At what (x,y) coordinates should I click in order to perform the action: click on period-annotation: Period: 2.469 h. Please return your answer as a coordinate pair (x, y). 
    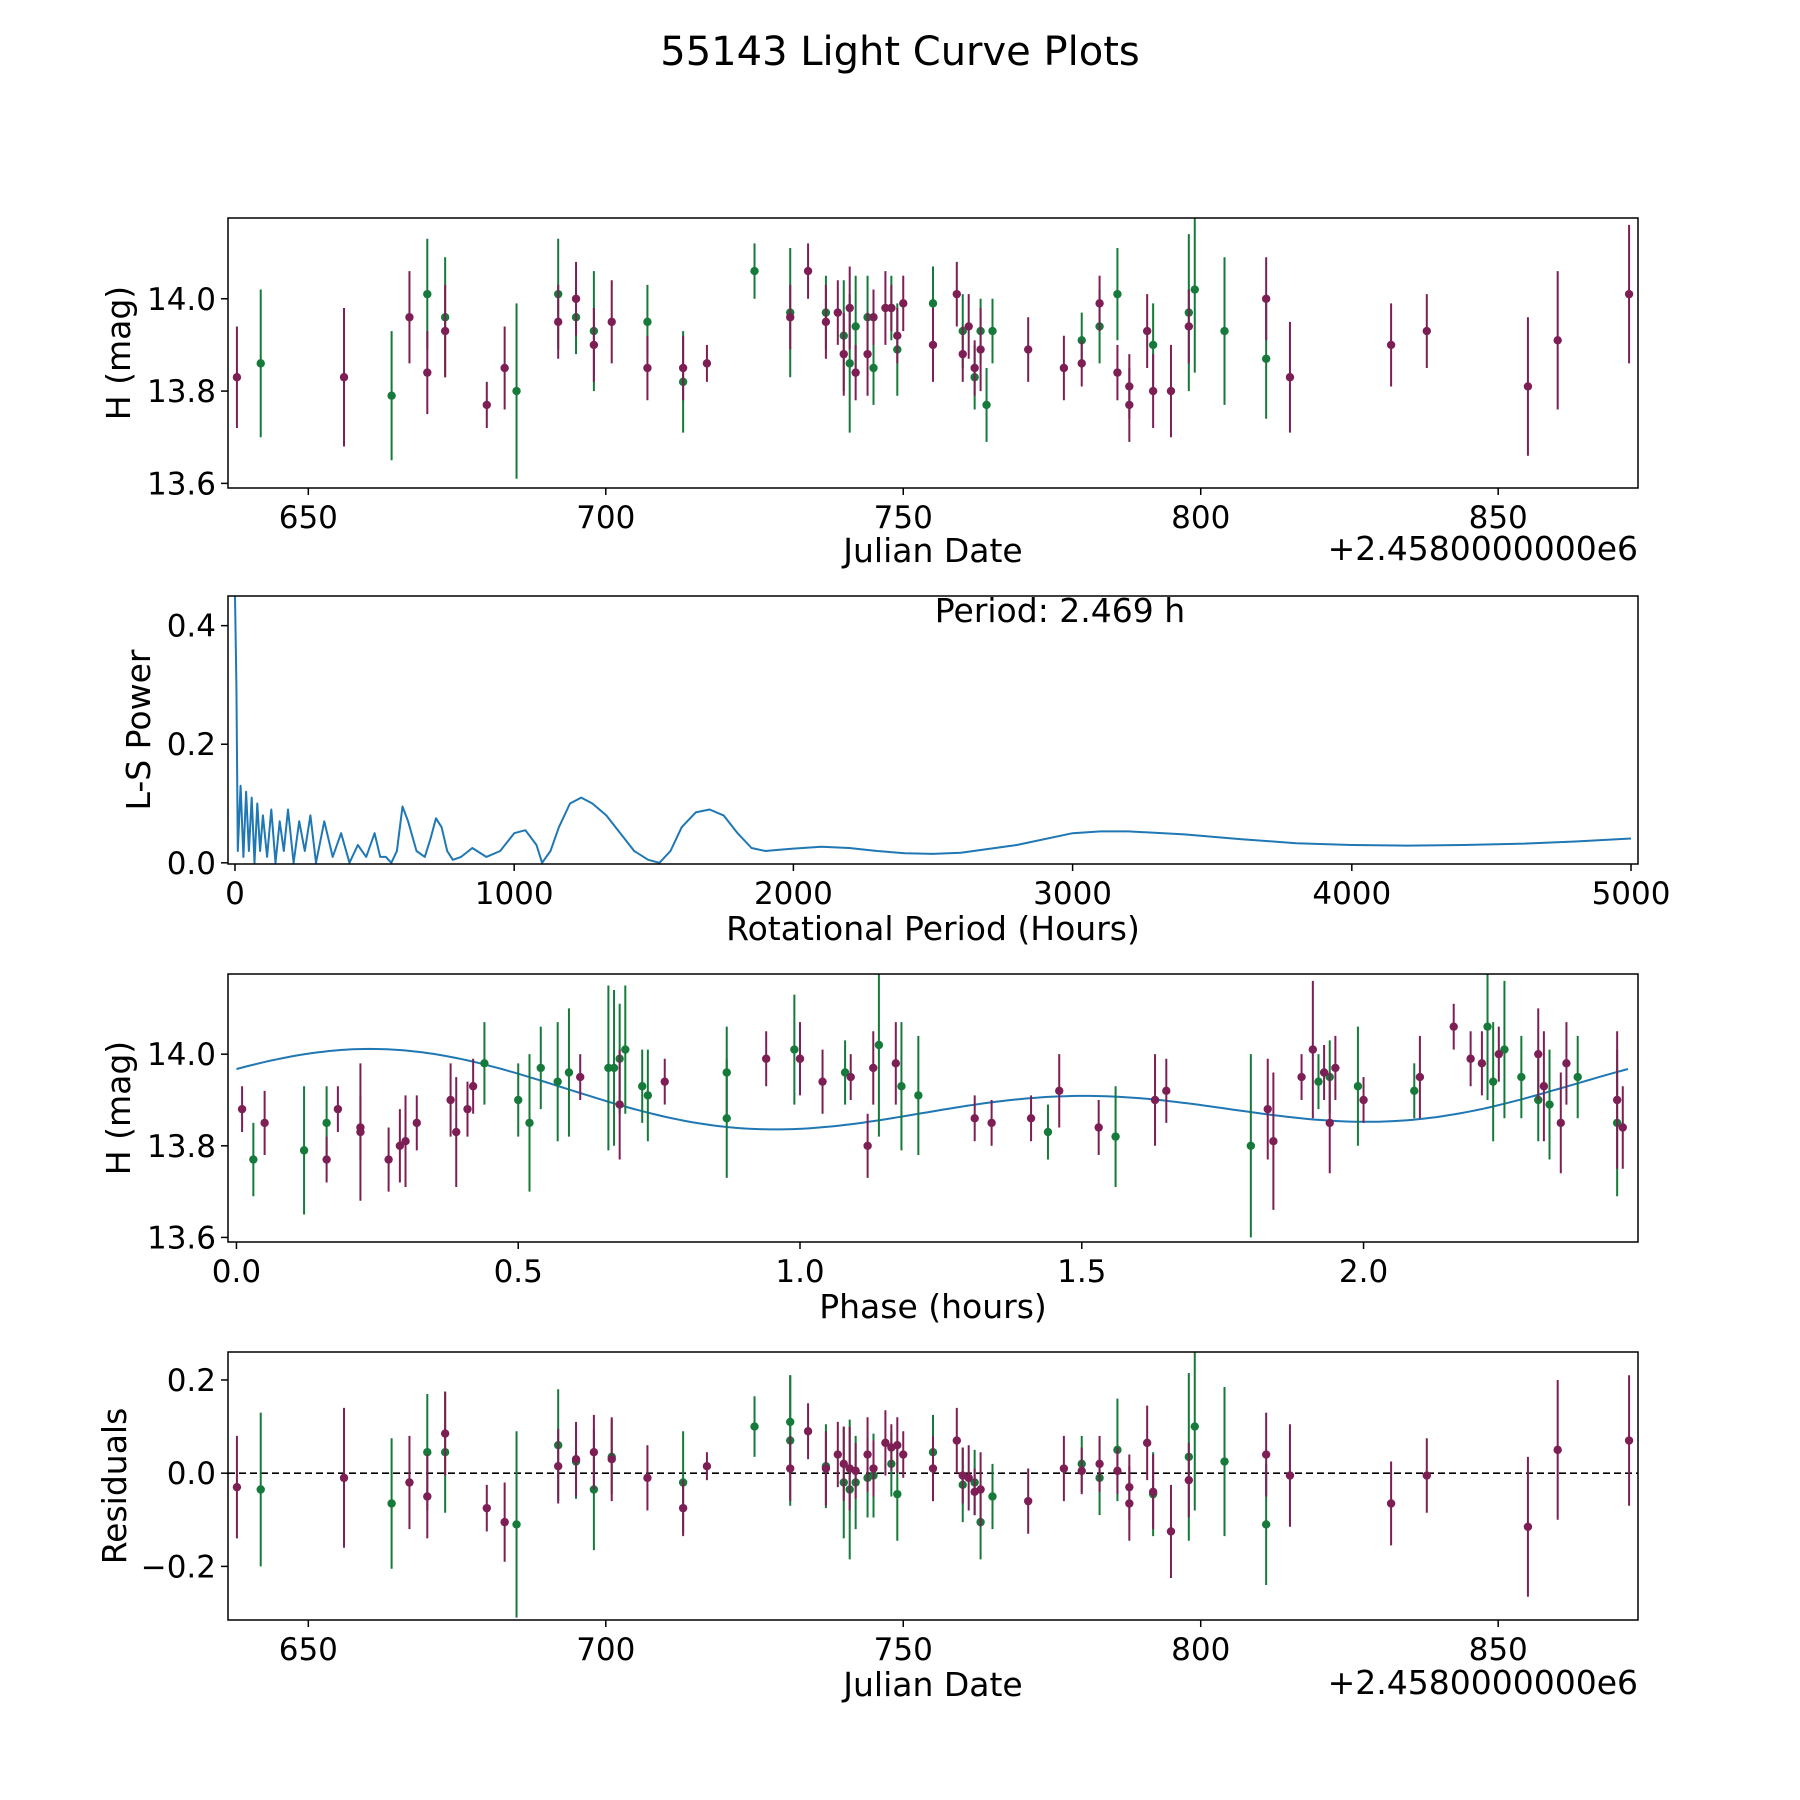
    Looking at the image, I should click on (1060, 610).